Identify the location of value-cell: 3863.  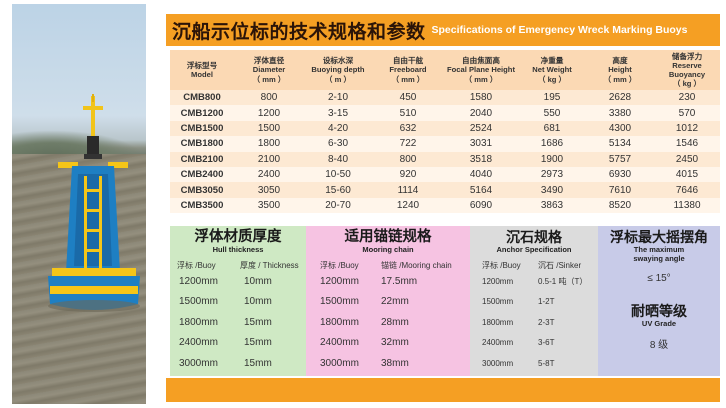
(552, 205).